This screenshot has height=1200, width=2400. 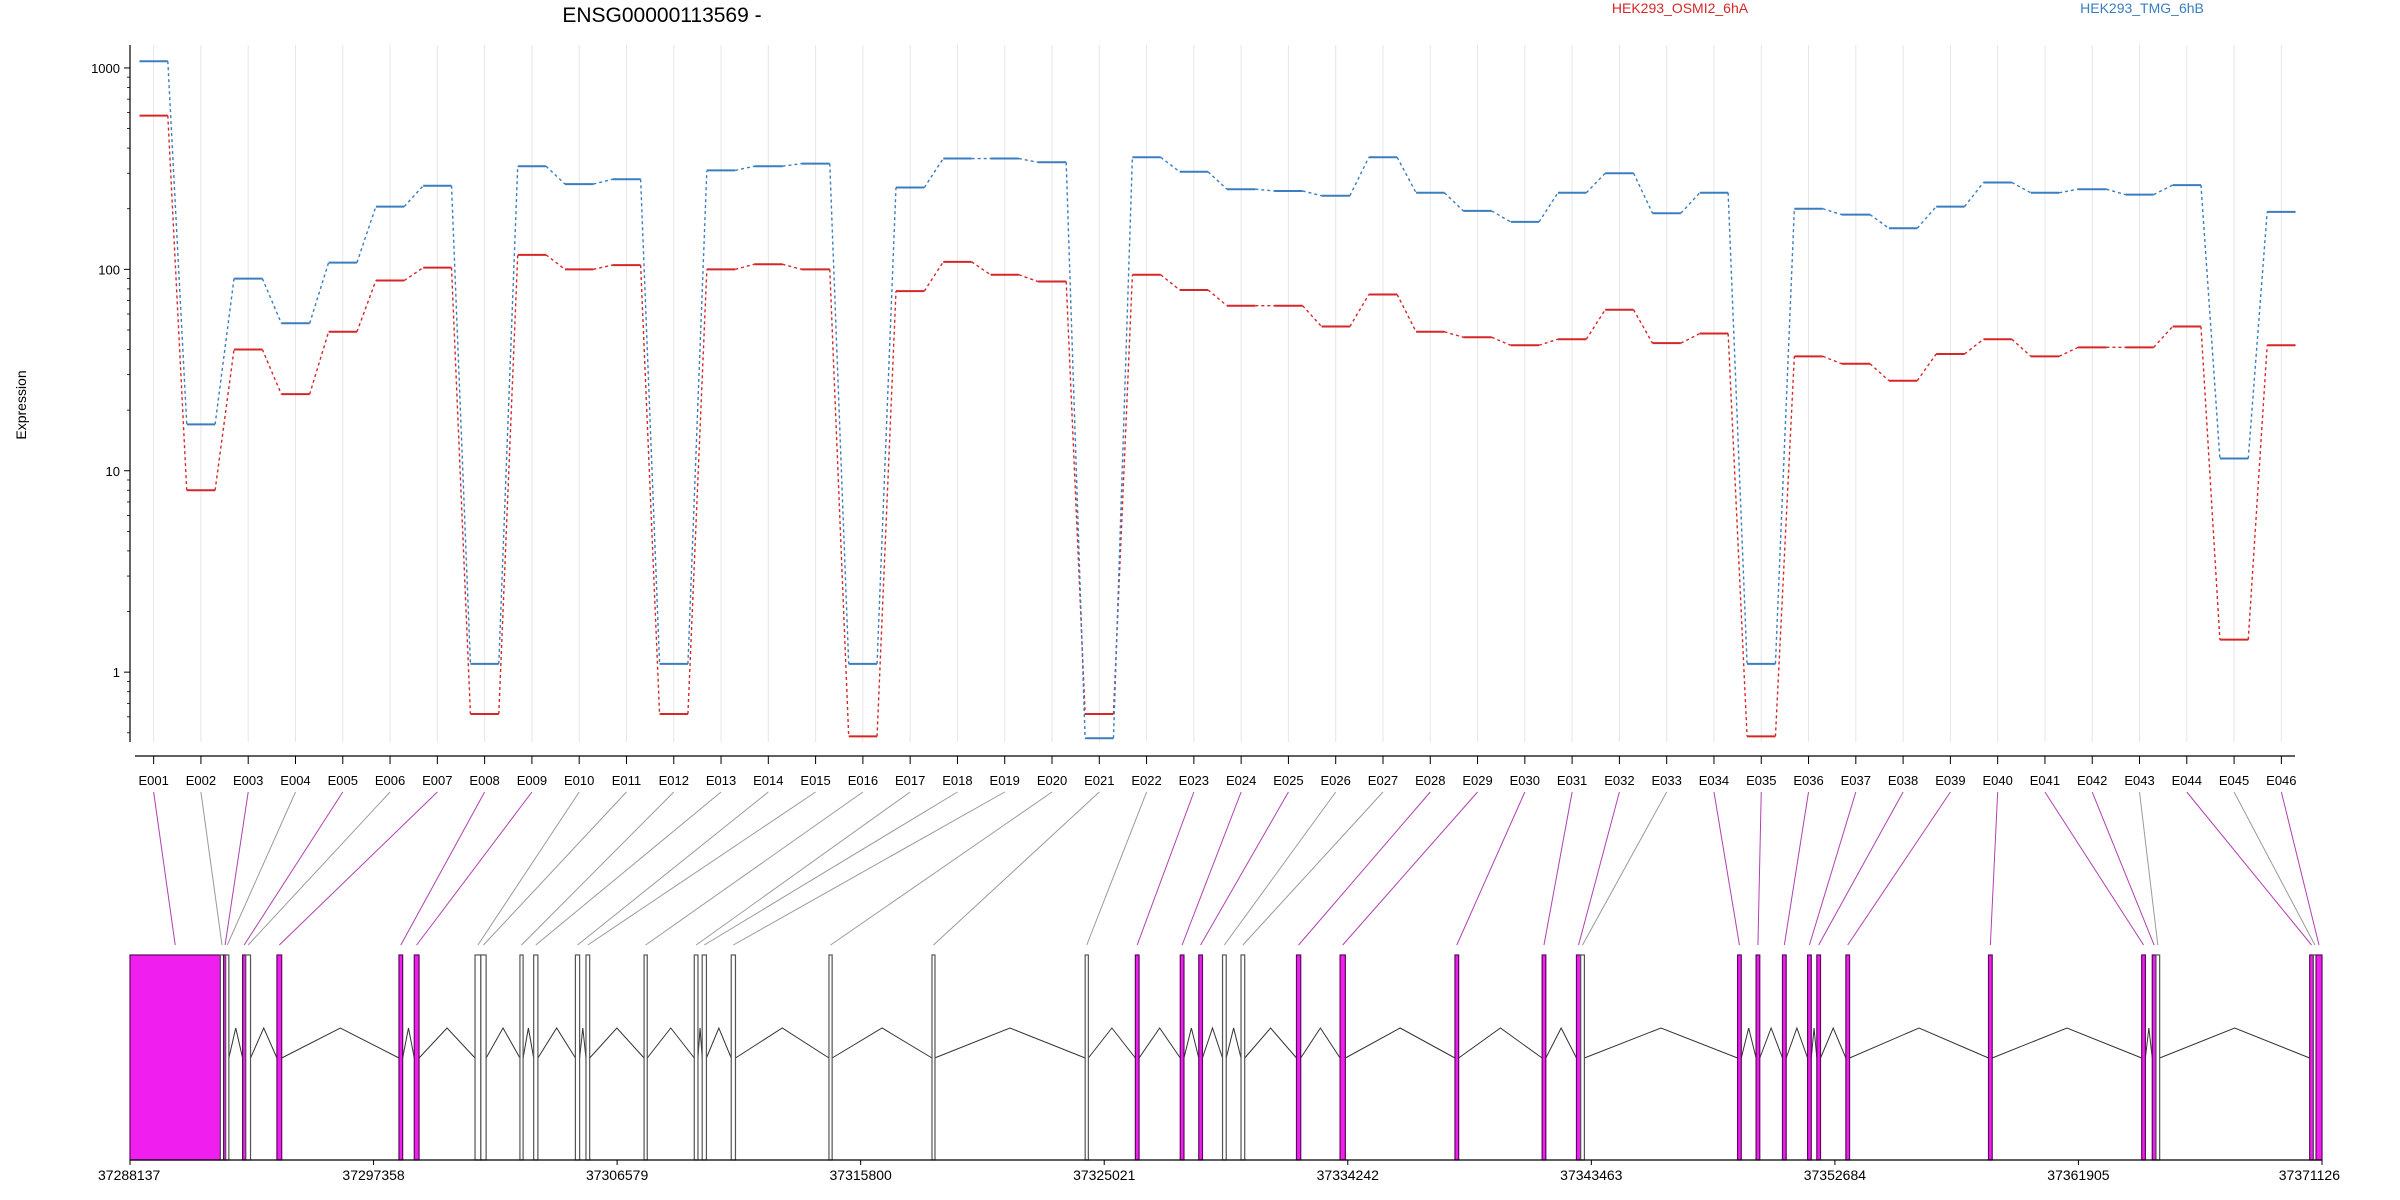 What do you see at coordinates (1899, 868) in the screenshot?
I see `connector-e039` at bounding box center [1899, 868].